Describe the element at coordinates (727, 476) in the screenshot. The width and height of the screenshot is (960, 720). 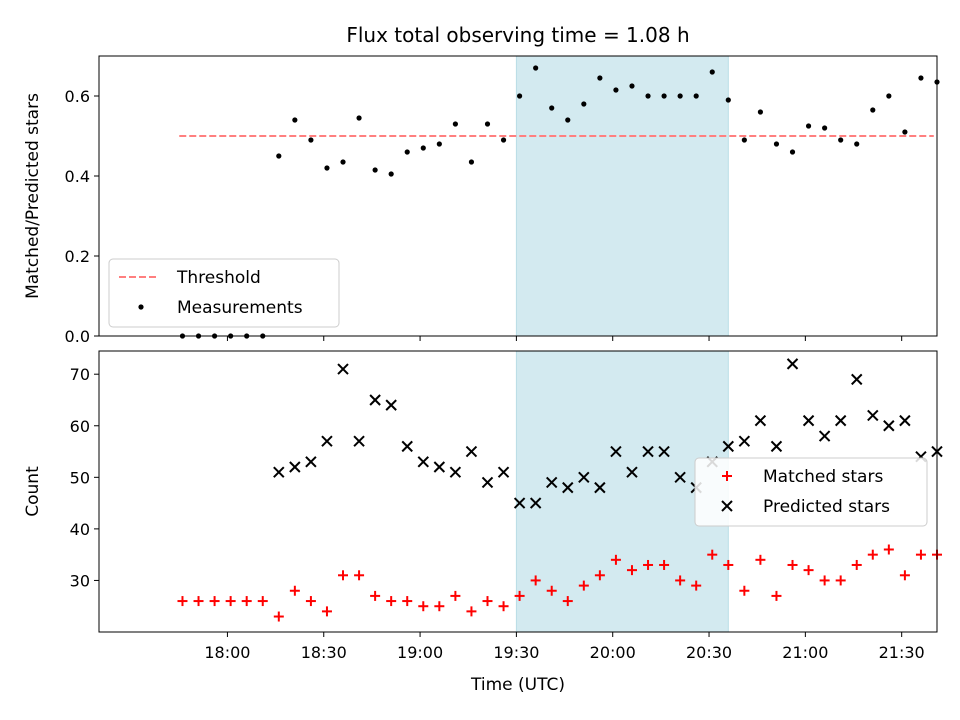
I see `legend-key-plus` at that location.